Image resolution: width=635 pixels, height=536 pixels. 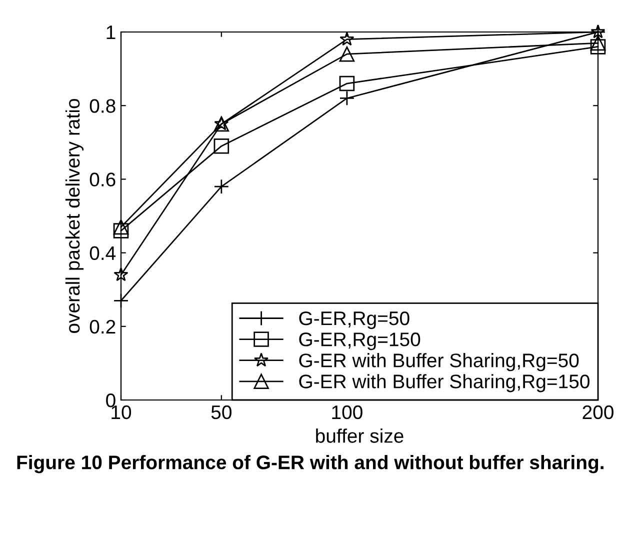 What do you see at coordinates (347, 412) in the screenshot?
I see `x-tick-label: 100` at bounding box center [347, 412].